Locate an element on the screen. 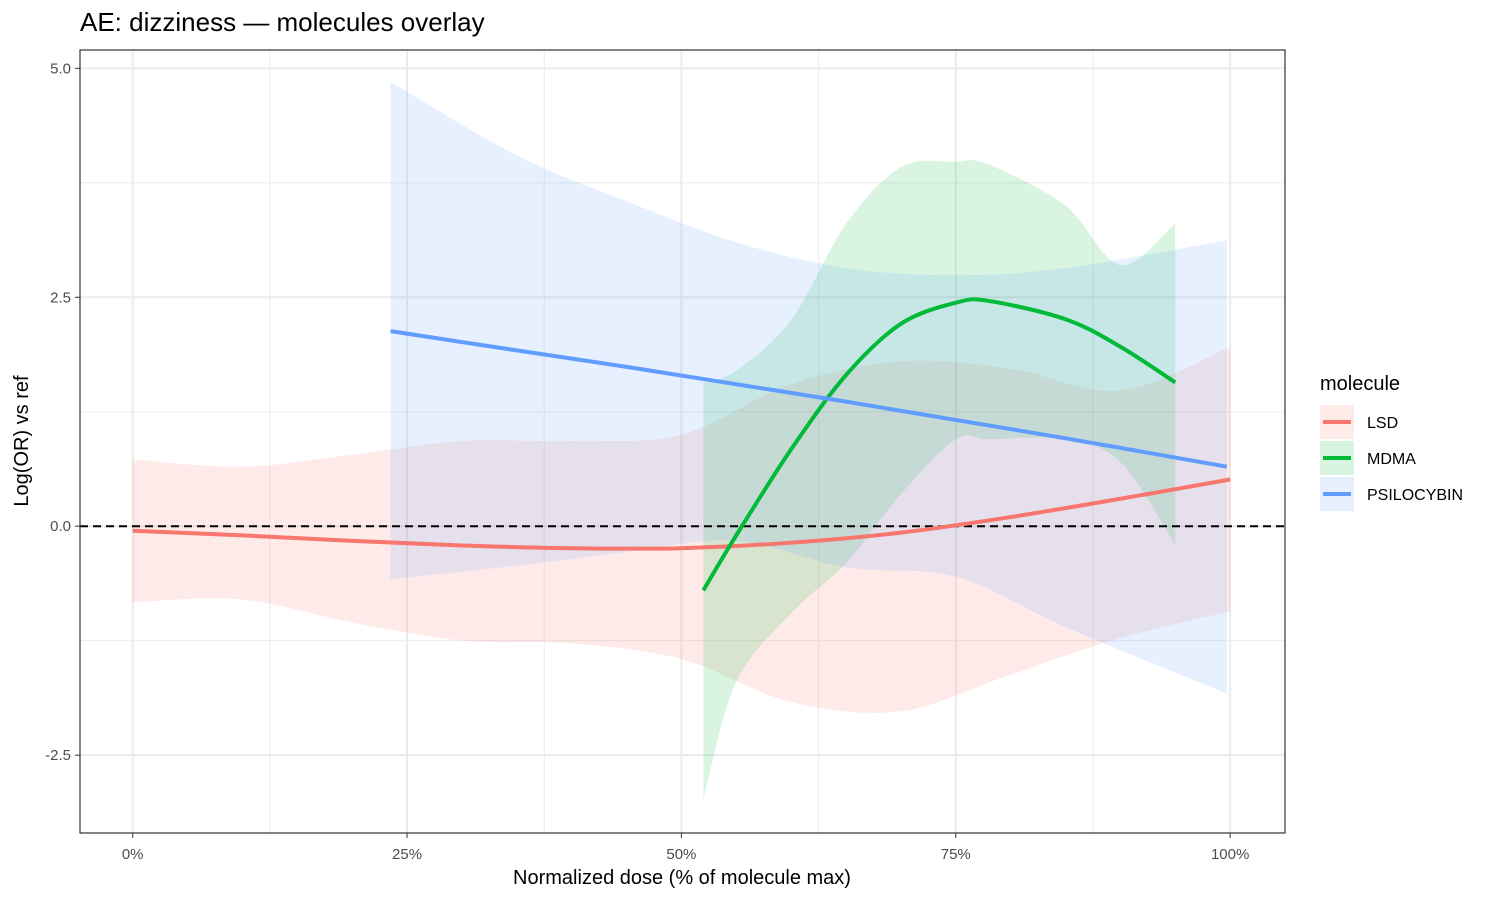  y-tick-label: -2.5 is located at coordinates (58, 755).